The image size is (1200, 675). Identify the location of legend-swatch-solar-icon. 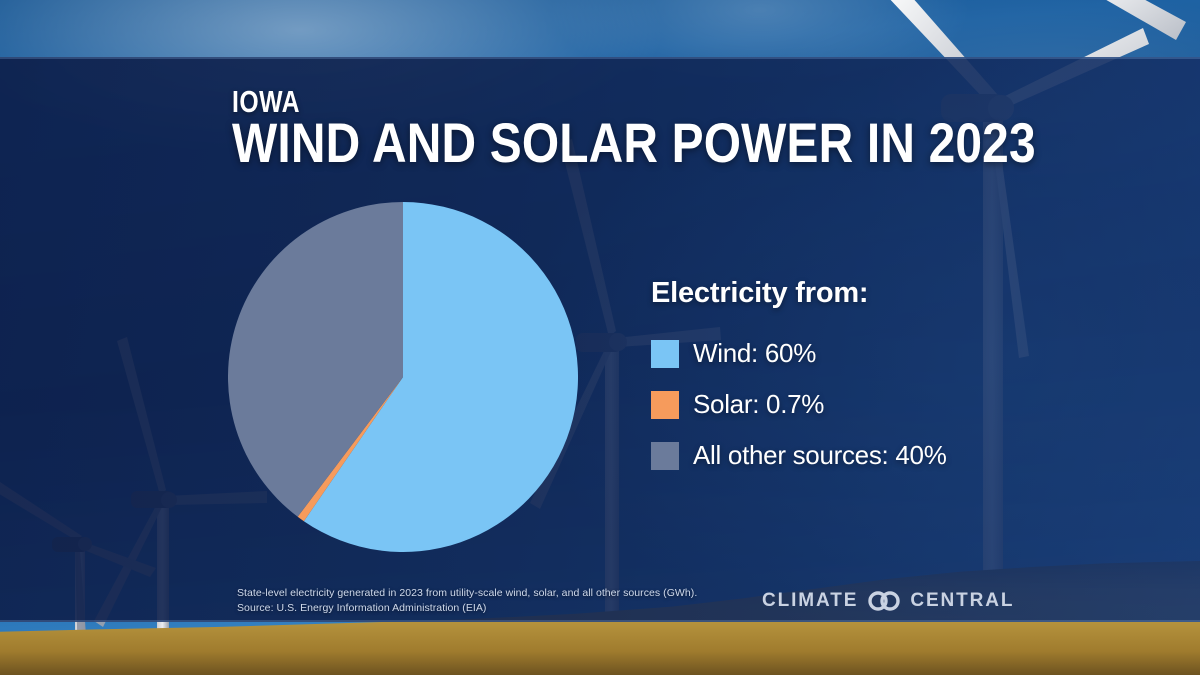
(665, 404).